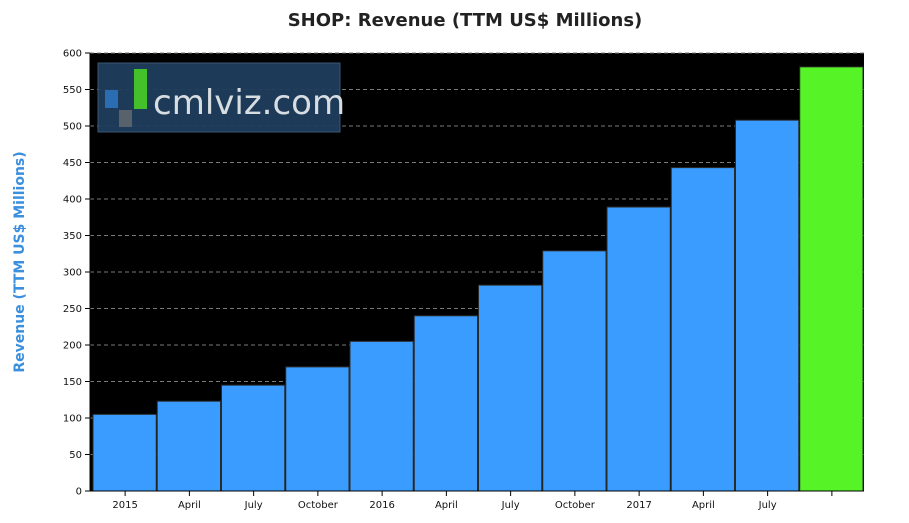  What do you see at coordinates (72, 346) in the screenshot?
I see `y-tick-label: 200` at bounding box center [72, 346].